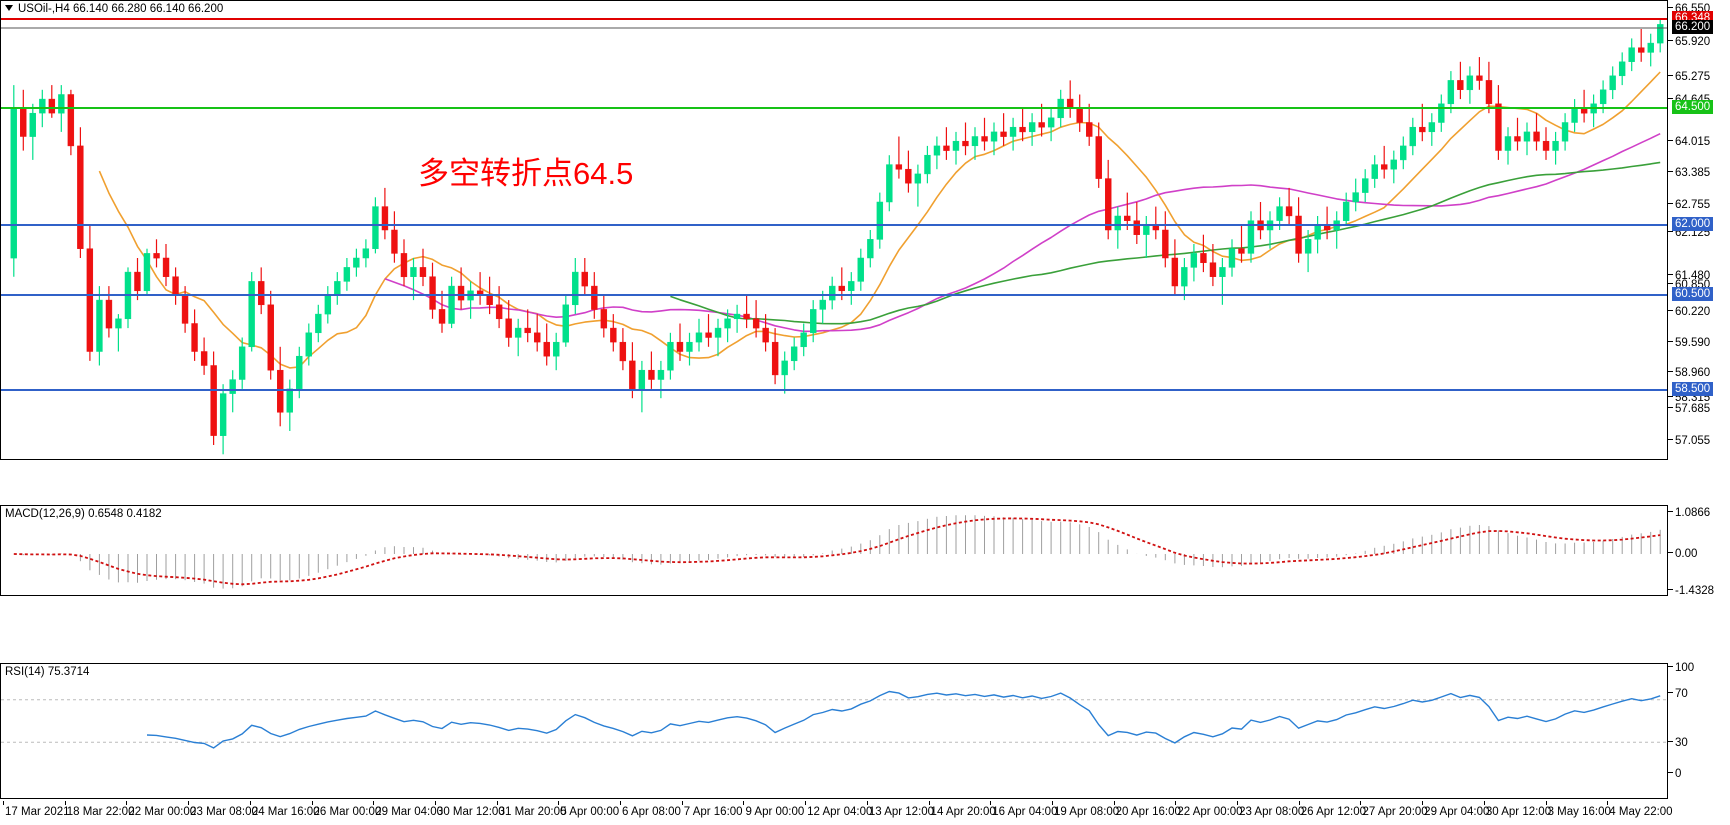  Describe the element at coordinates (285, 812) in the screenshot. I see `time-axis-label: 24 Mar 16:00` at that location.